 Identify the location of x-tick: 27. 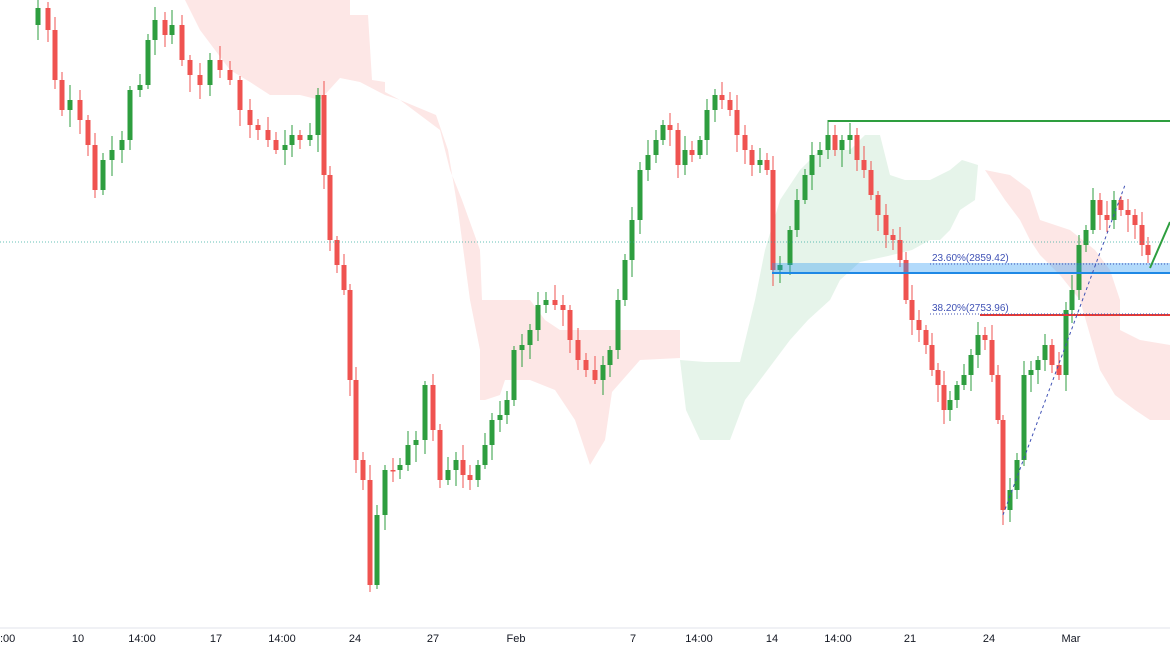
(433, 639).